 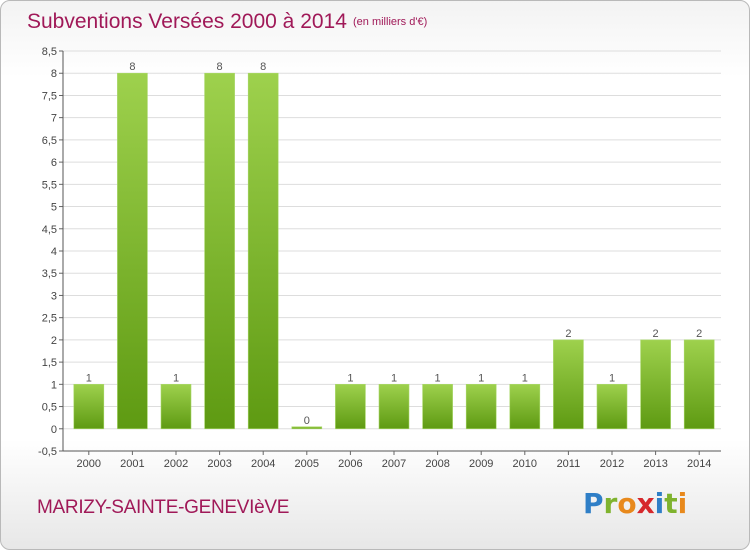 What do you see at coordinates (437, 464) in the screenshot?
I see `x-tick-label: 2008` at bounding box center [437, 464].